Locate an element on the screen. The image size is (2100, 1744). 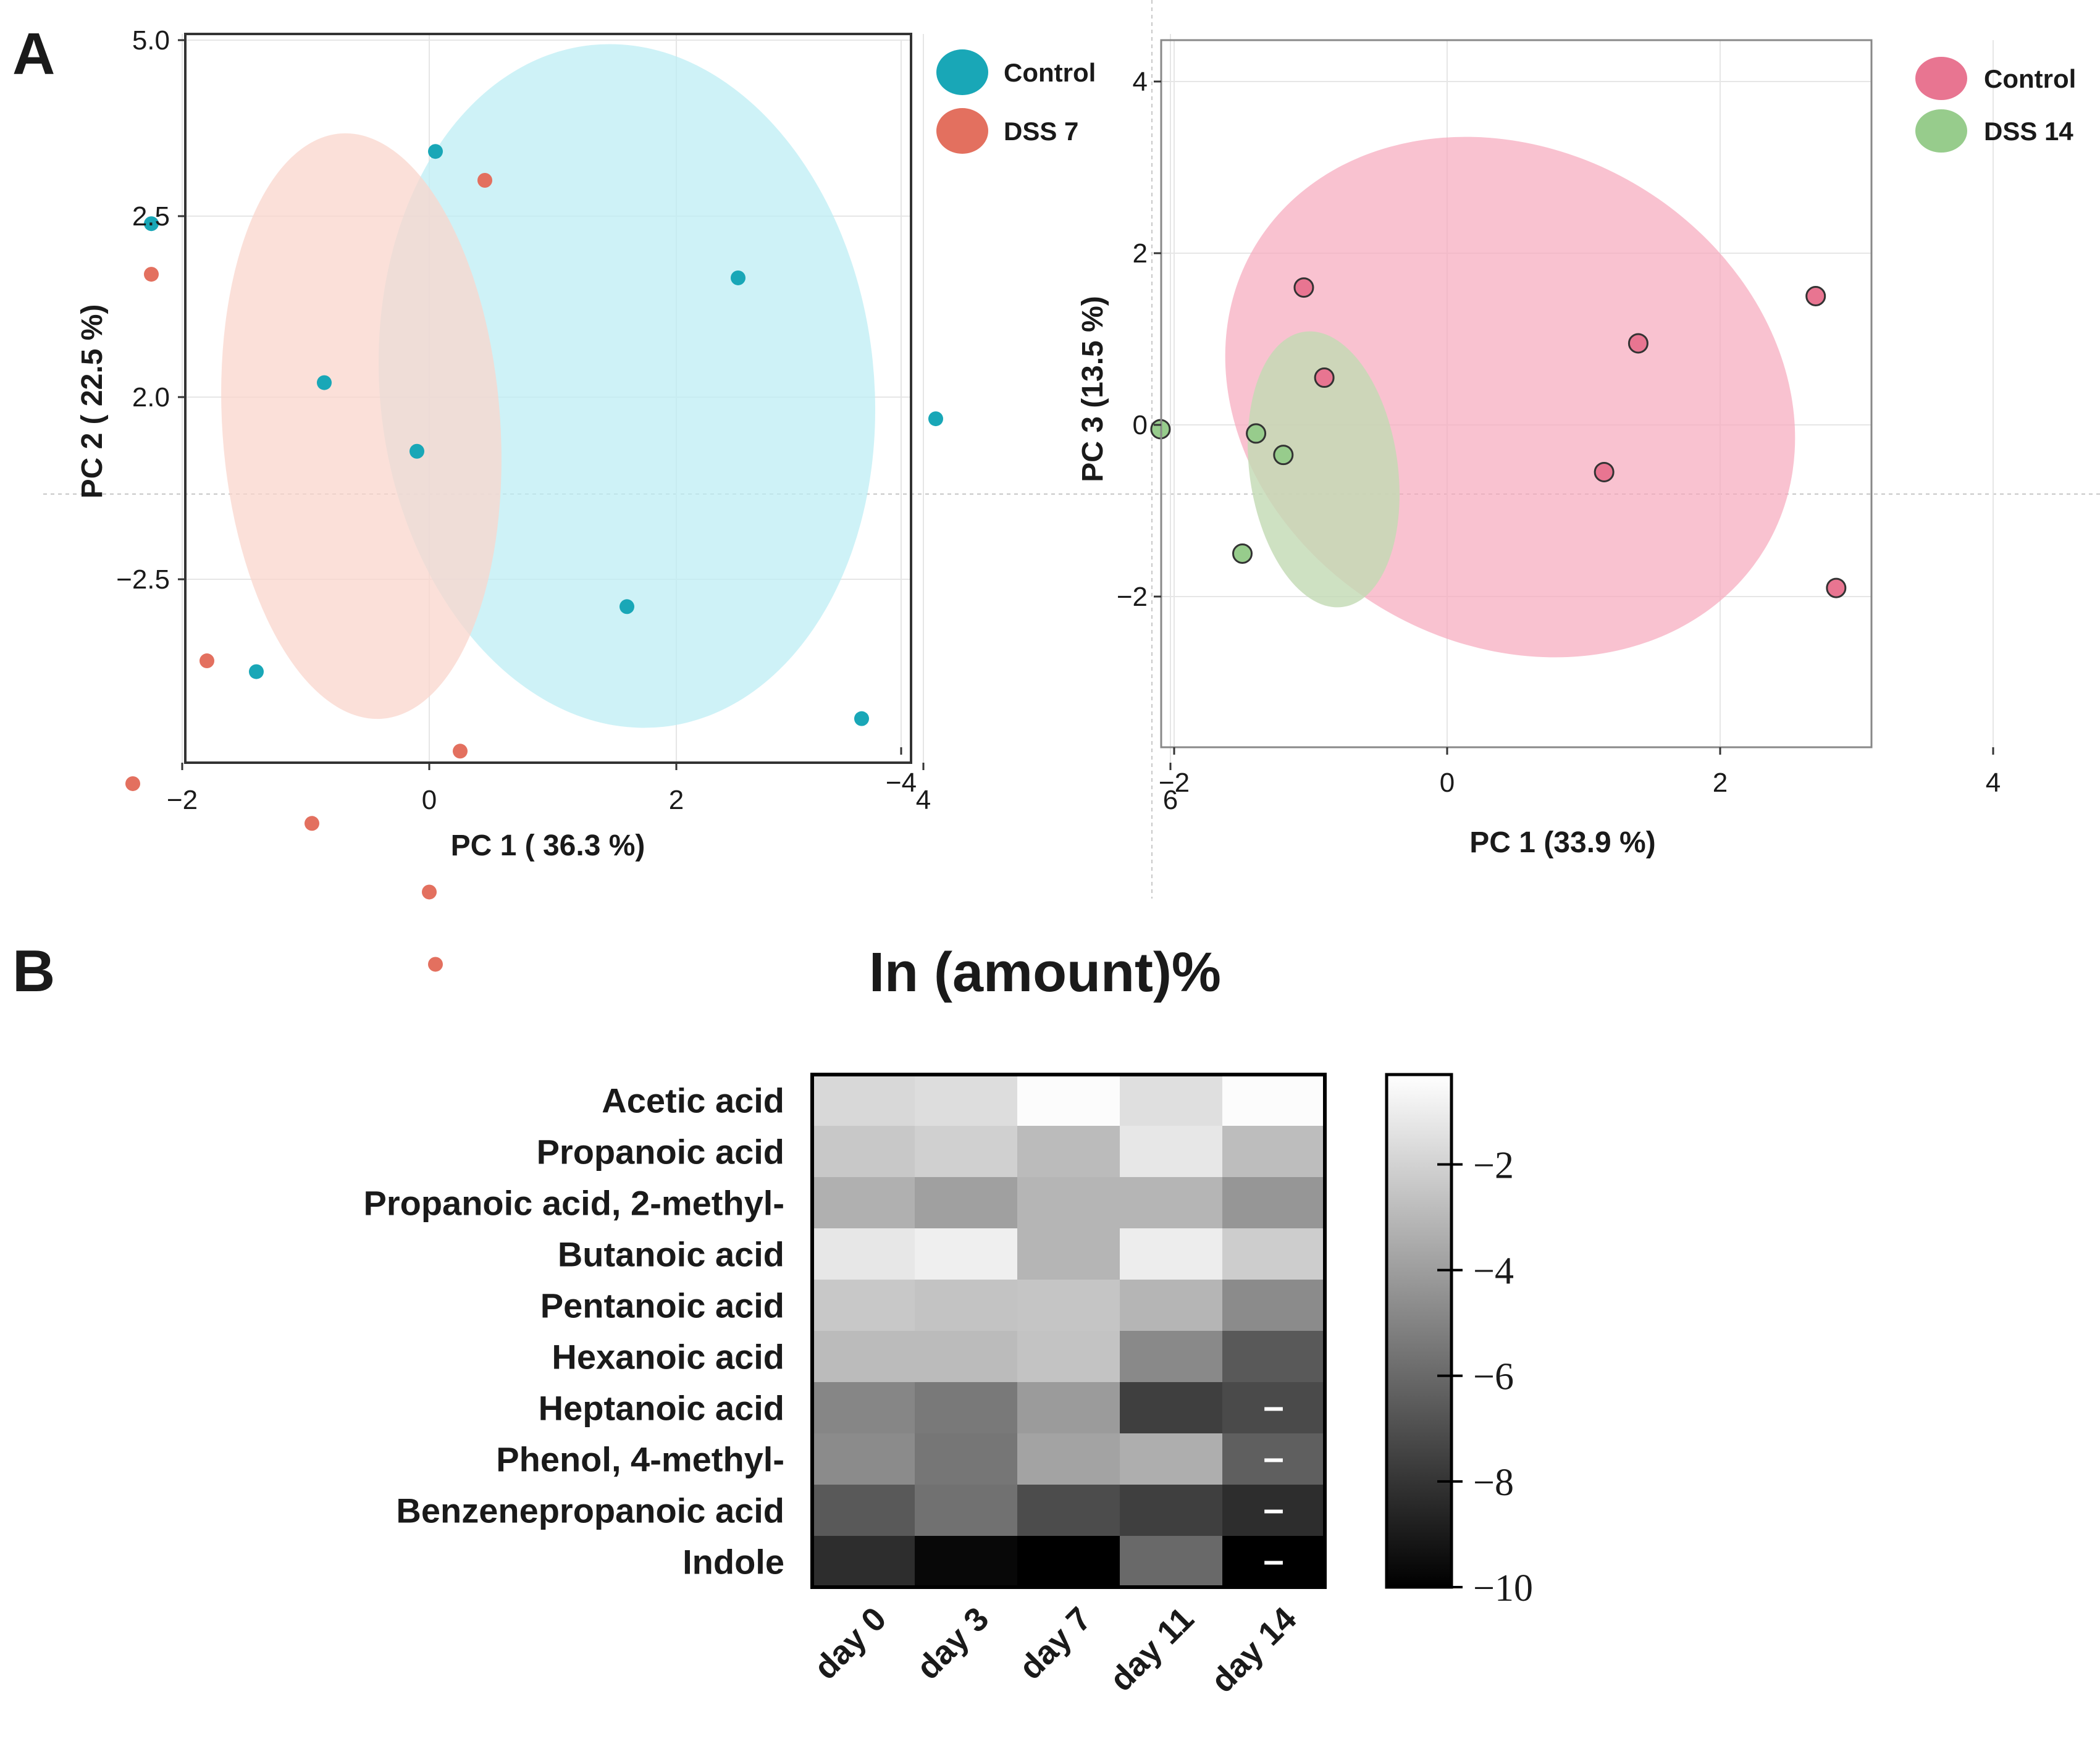
pca1-x-tick-label: 6 is located at coordinates (1170, 800).